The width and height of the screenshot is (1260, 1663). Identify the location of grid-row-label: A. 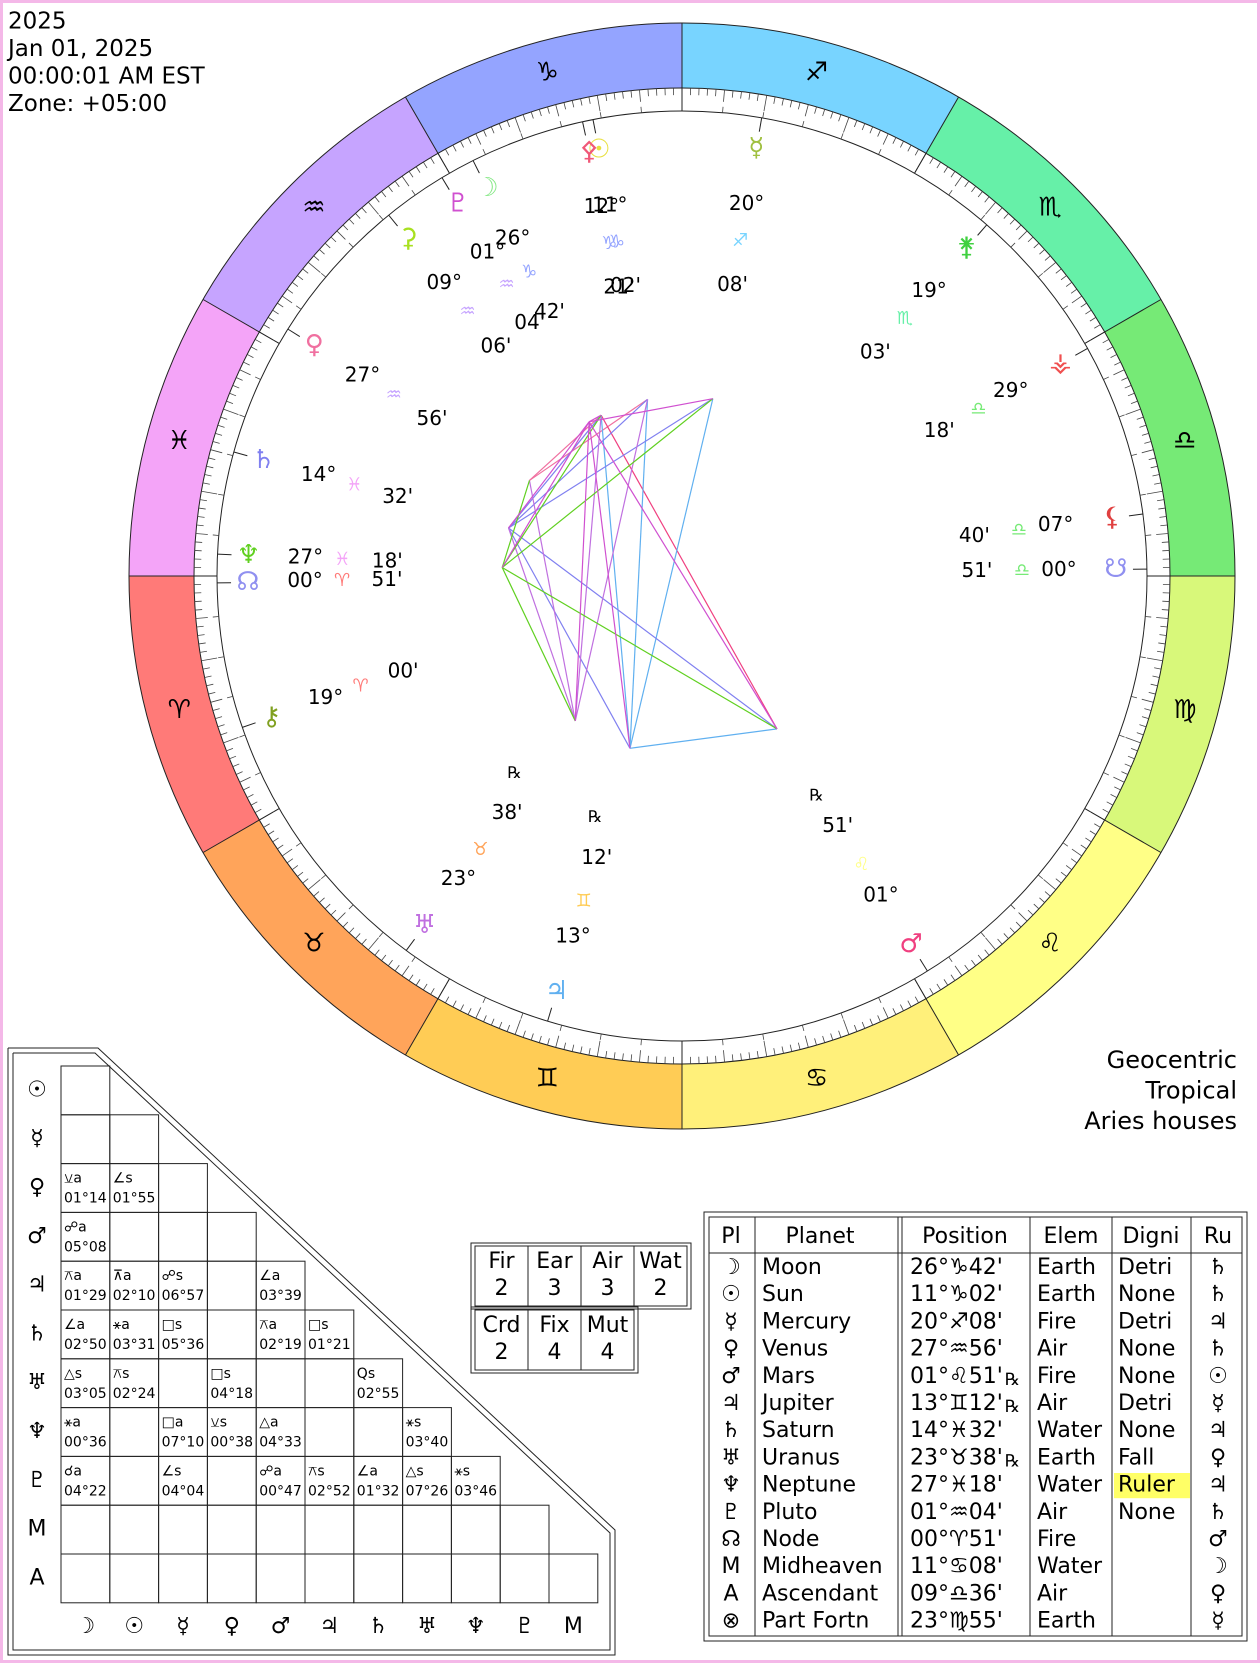
(36, 1577).